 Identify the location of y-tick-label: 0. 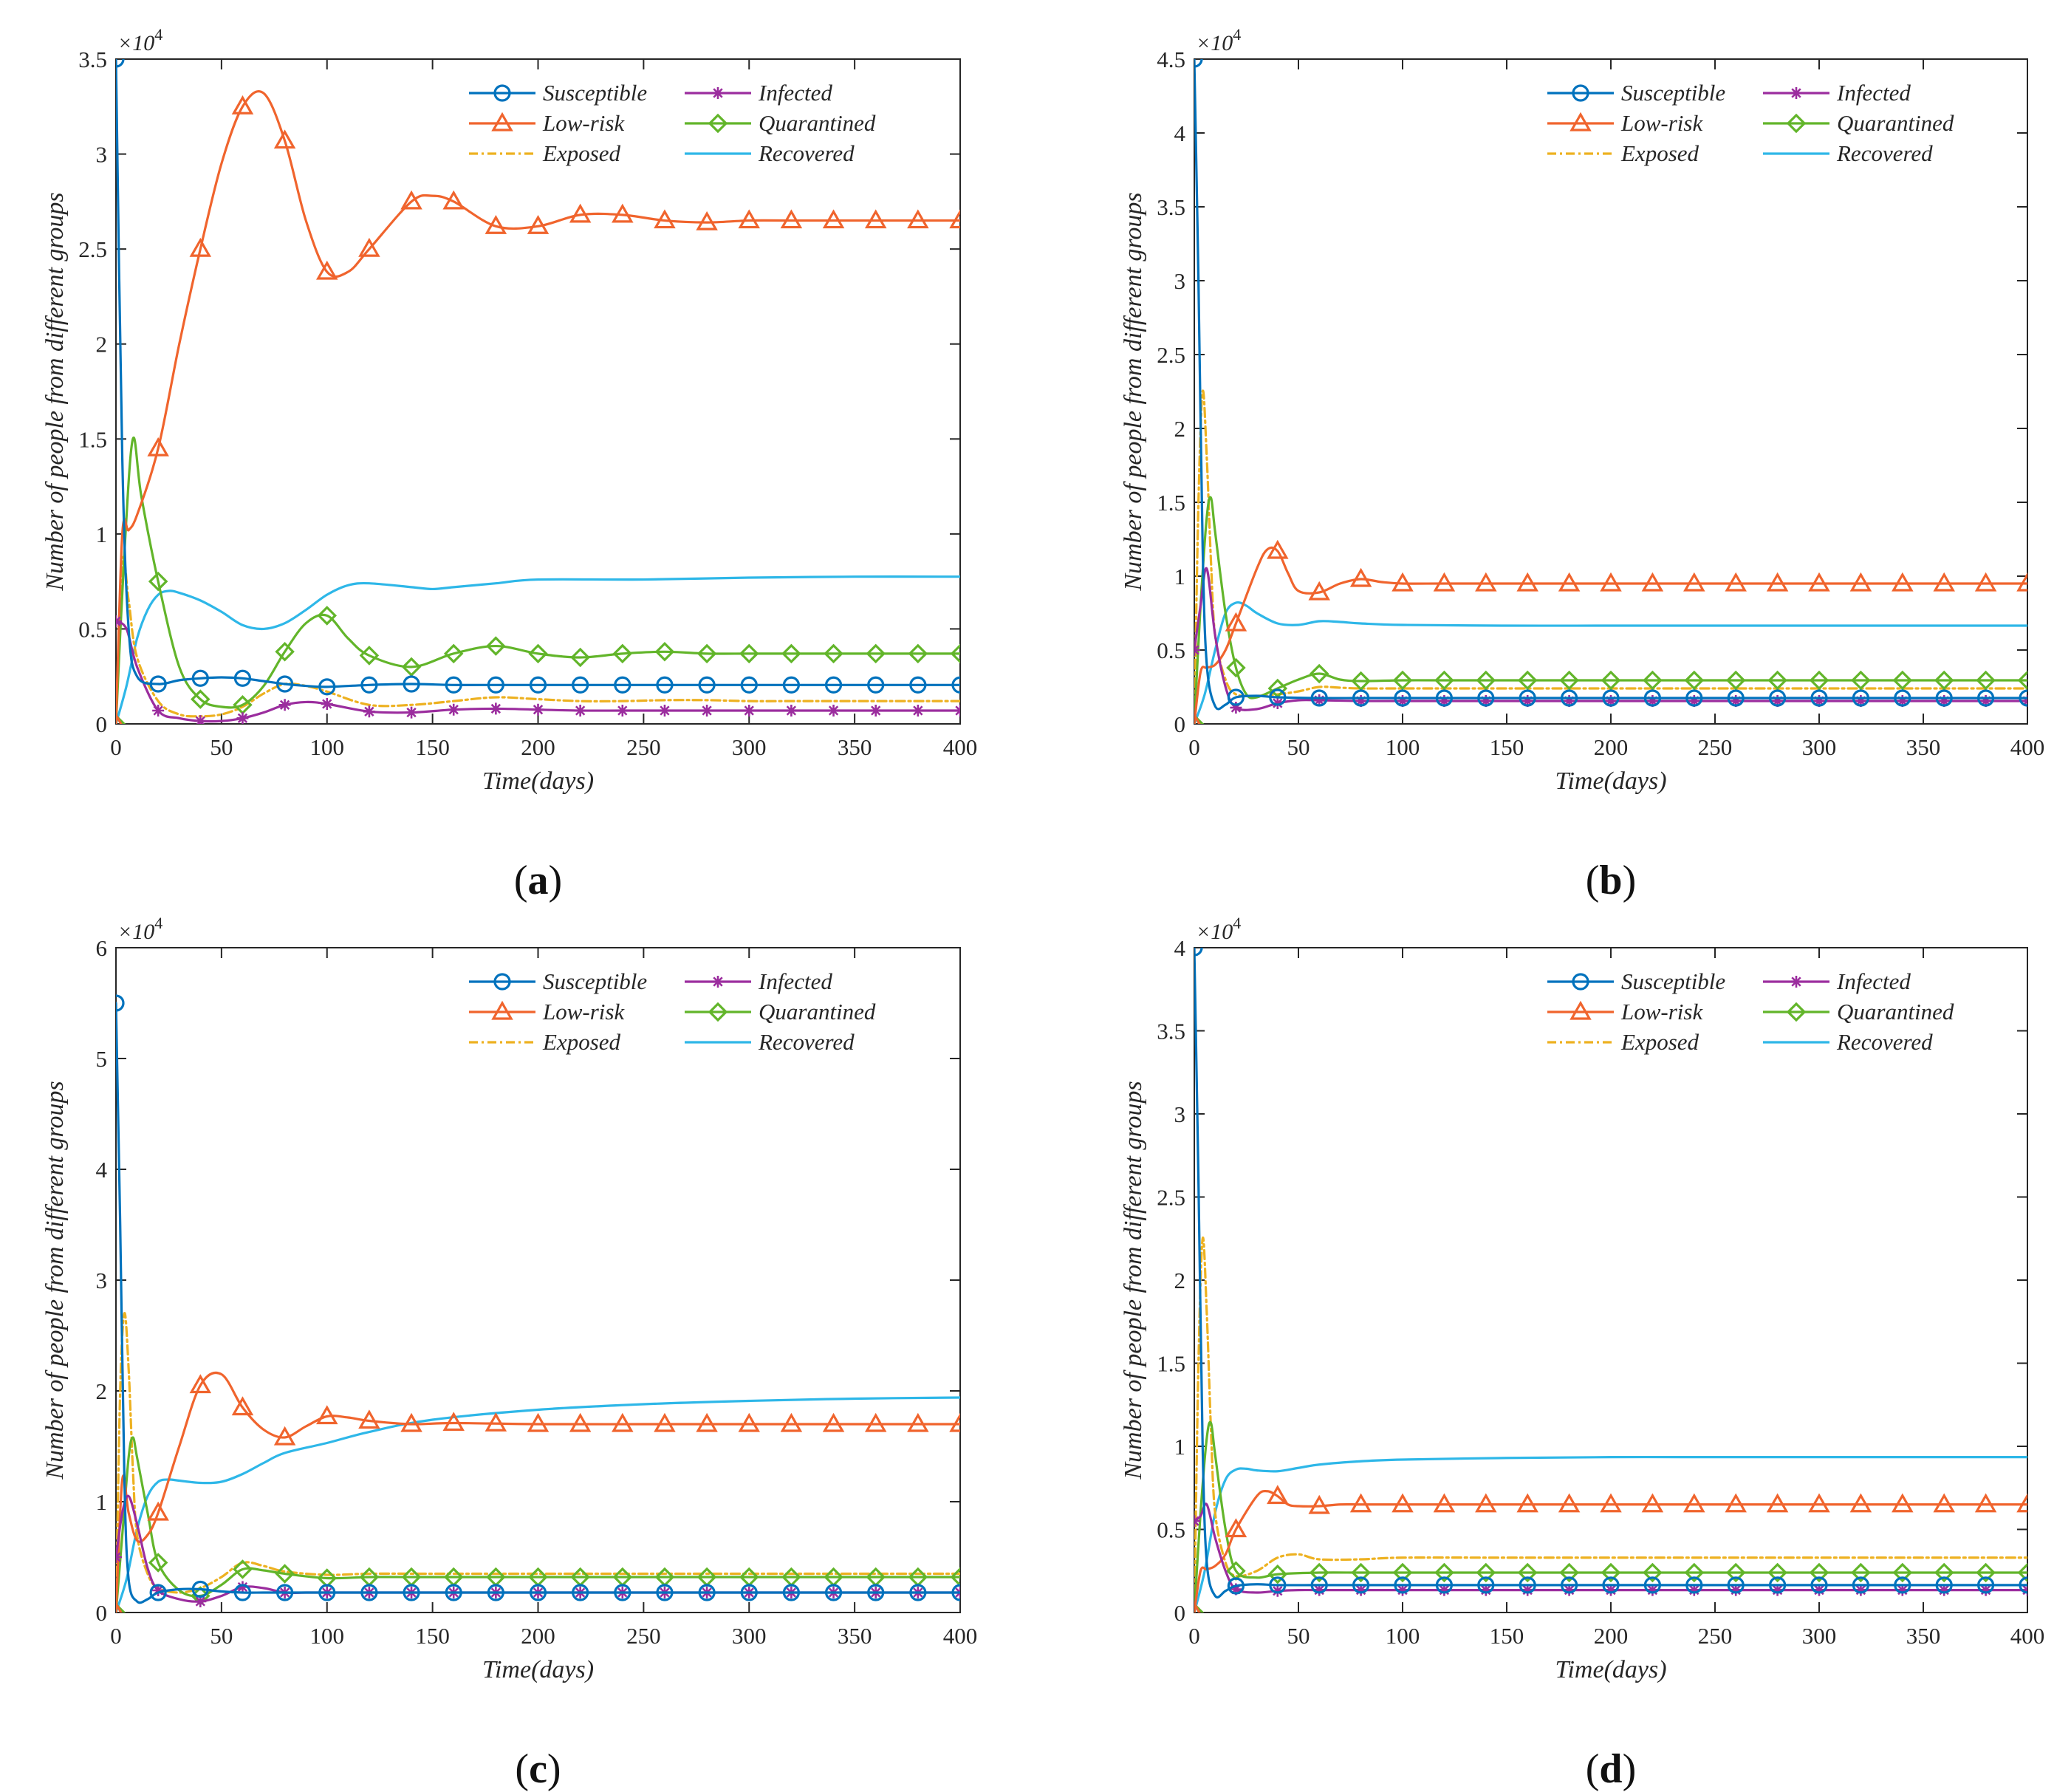
(102, 724).